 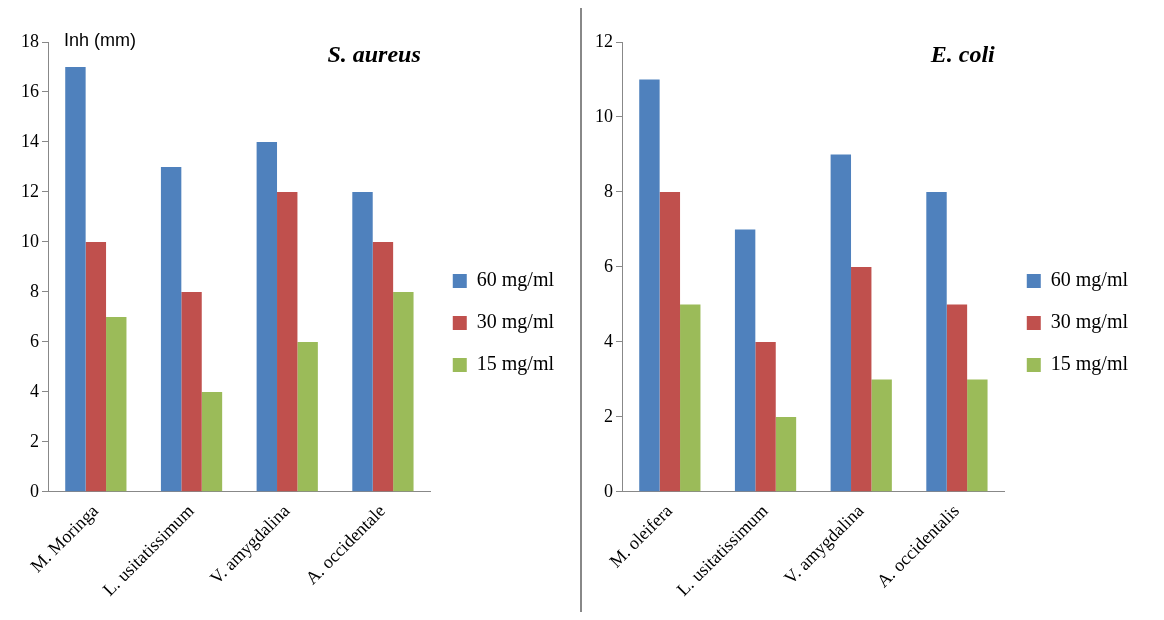 I want to click on y-tick-label: 18, so click(x=30, y=40).